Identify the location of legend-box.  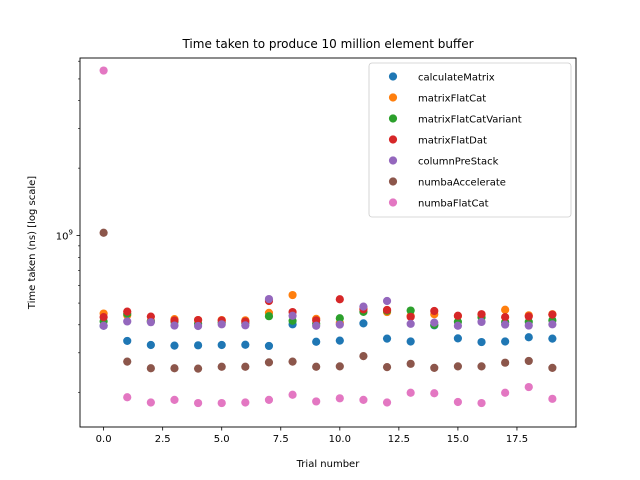
(470, 140).